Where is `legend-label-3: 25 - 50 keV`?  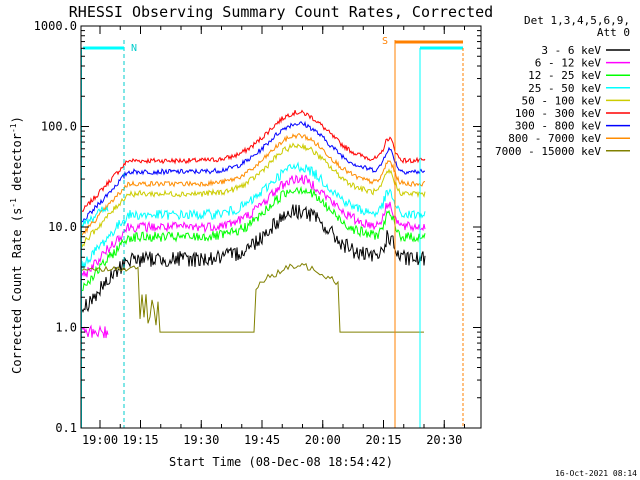 legend-label-3: 25 - 50 keV is located at coordinates (564, 88).